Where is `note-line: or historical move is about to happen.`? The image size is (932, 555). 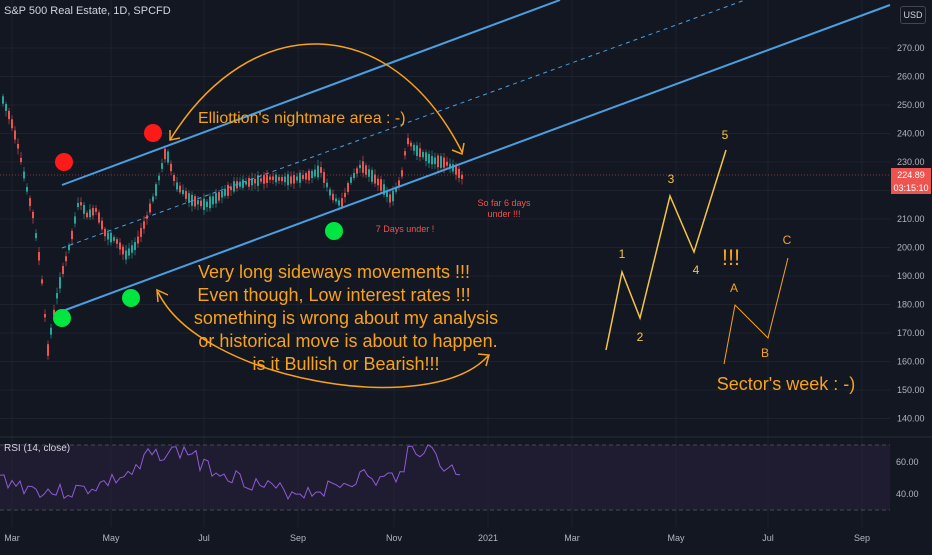
note-line: or historical move is about to happen. is located at coordinates (347, 341).